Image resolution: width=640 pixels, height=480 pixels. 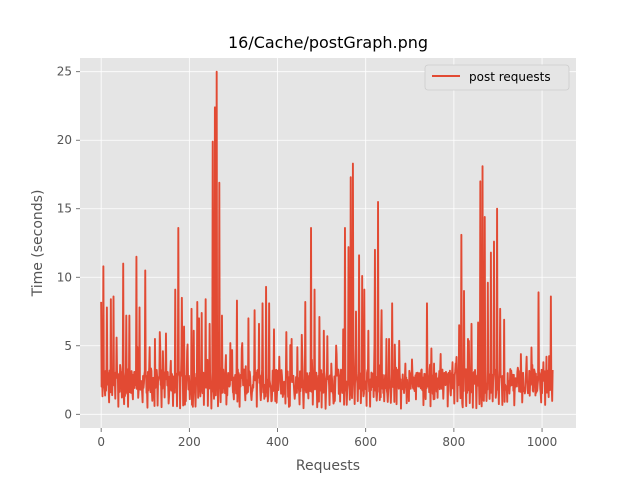 What do you see at coordinates (64, 209) in the screenshot?
I see `y-tick-label: 15` at bounding box center [64, 209].